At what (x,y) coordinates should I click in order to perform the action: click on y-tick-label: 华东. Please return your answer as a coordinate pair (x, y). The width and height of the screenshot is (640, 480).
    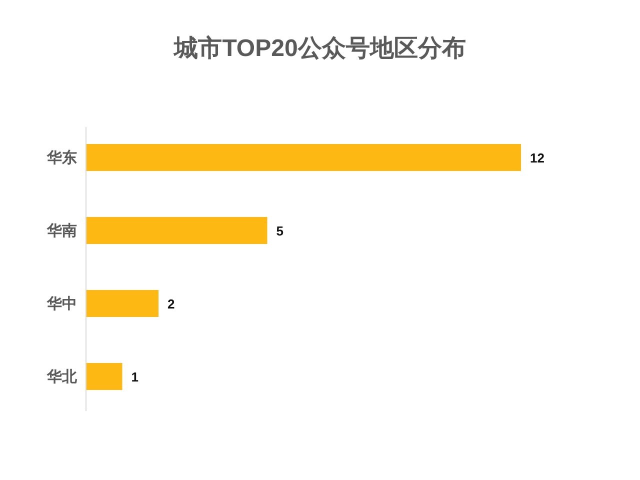
    Looking at the image, I should click on (61, 157).